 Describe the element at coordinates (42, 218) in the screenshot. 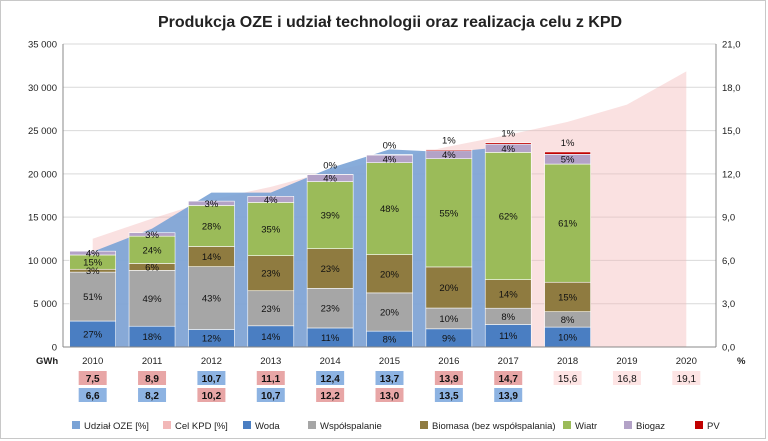

I see `y-tick-label: 15 000` at that location.